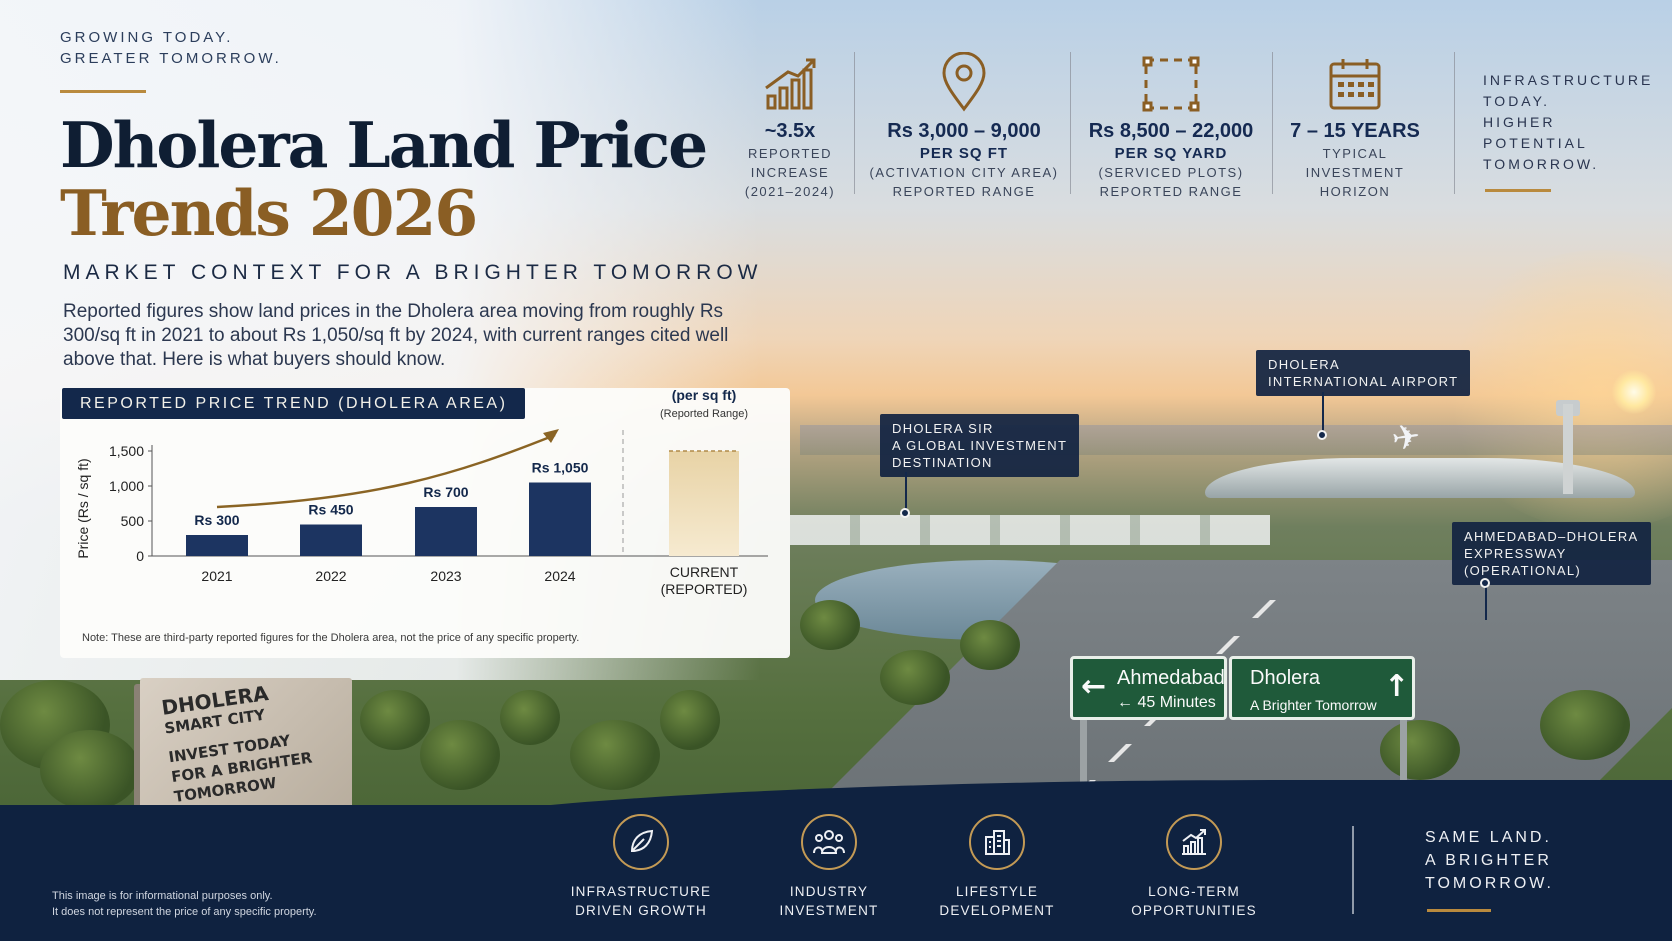 This screenshot has width=1672, height=941. I want to click on band-quote: SAME LAND. A BRIGHTER TOMORROW., so click(1489, 860).